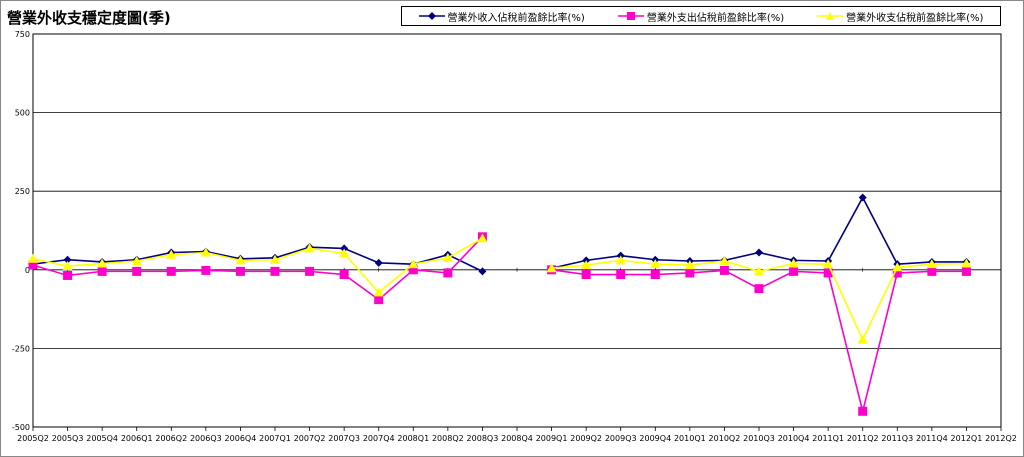  Describe the element at coordinates (448, 438) in the screenshot. I see `x-tick-label: 2008Q2` at that location.